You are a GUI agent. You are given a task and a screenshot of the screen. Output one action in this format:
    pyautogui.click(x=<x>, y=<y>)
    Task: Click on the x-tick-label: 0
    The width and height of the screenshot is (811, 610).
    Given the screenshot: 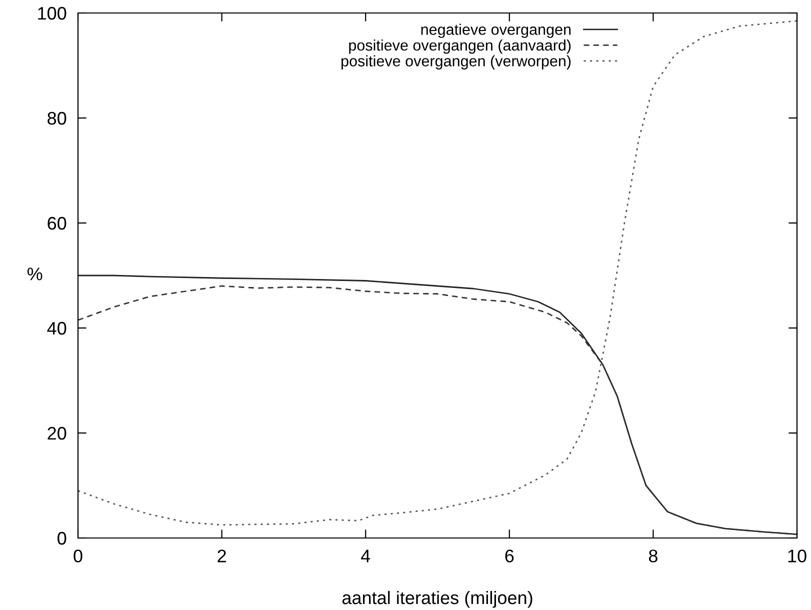 What is the action you would take?
    pyautogui.click(x=78, y=556)
    